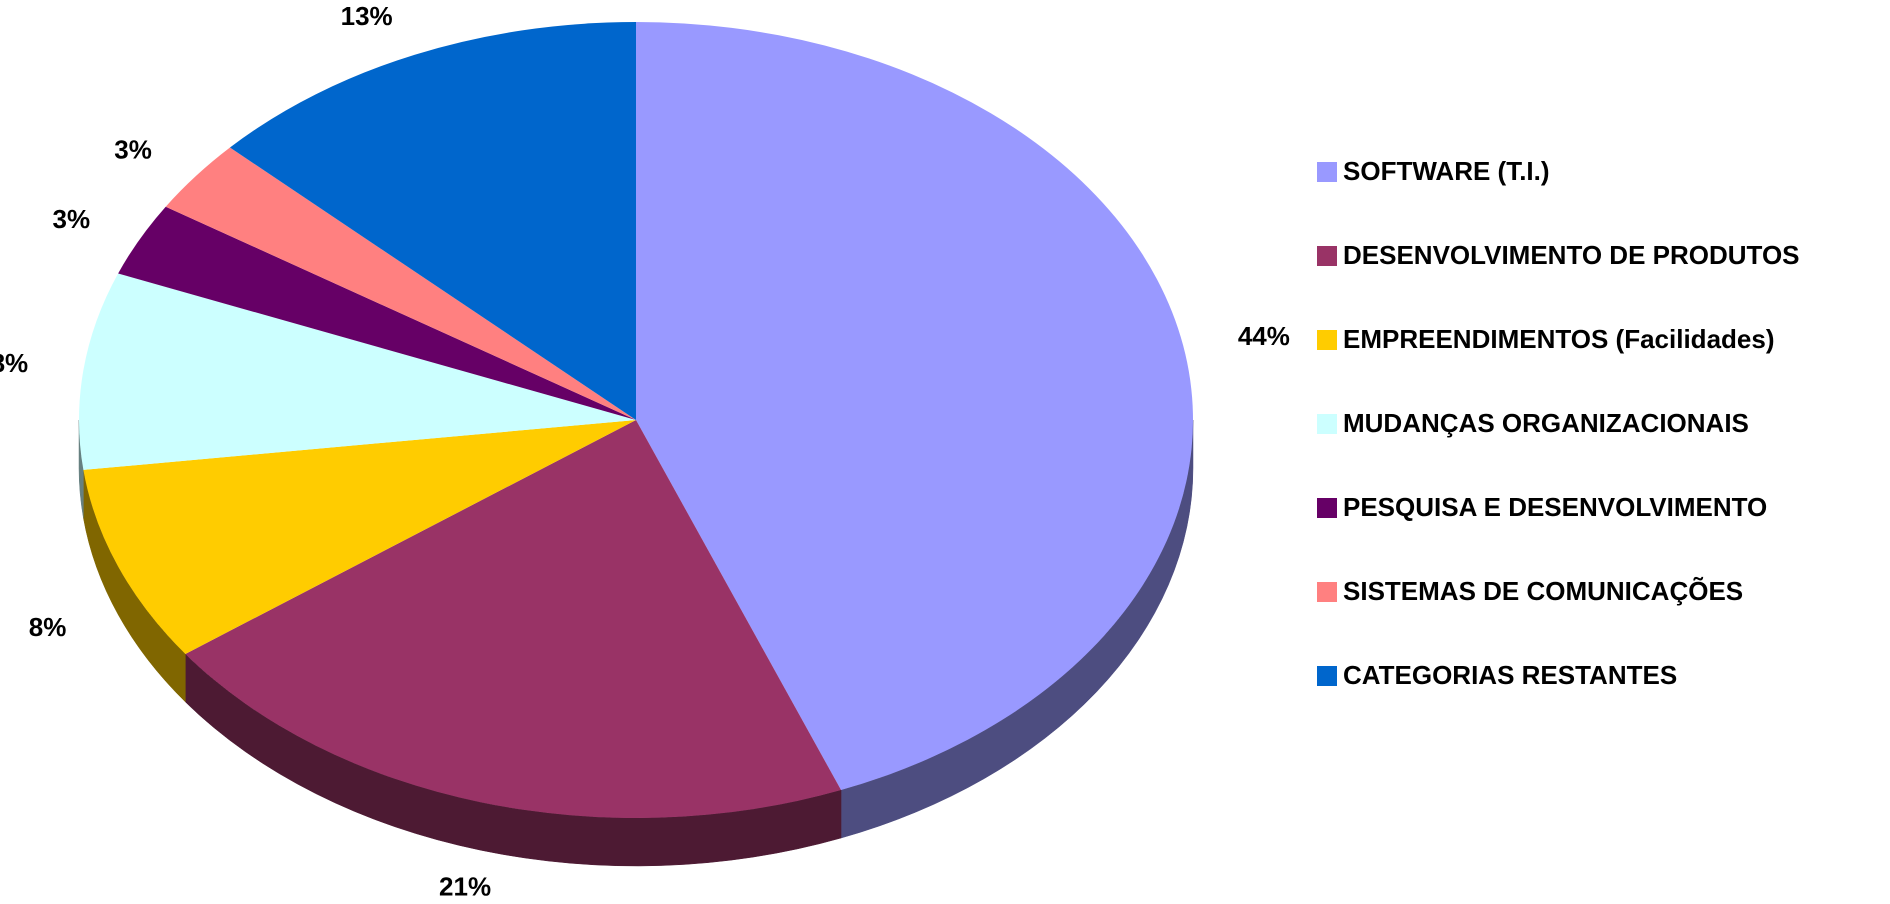  Describe the element at coordinates (1543, 591) in the screenshot. I see `legend-label: SISTEMAS DE COMUNICAÇÕES` at that location.